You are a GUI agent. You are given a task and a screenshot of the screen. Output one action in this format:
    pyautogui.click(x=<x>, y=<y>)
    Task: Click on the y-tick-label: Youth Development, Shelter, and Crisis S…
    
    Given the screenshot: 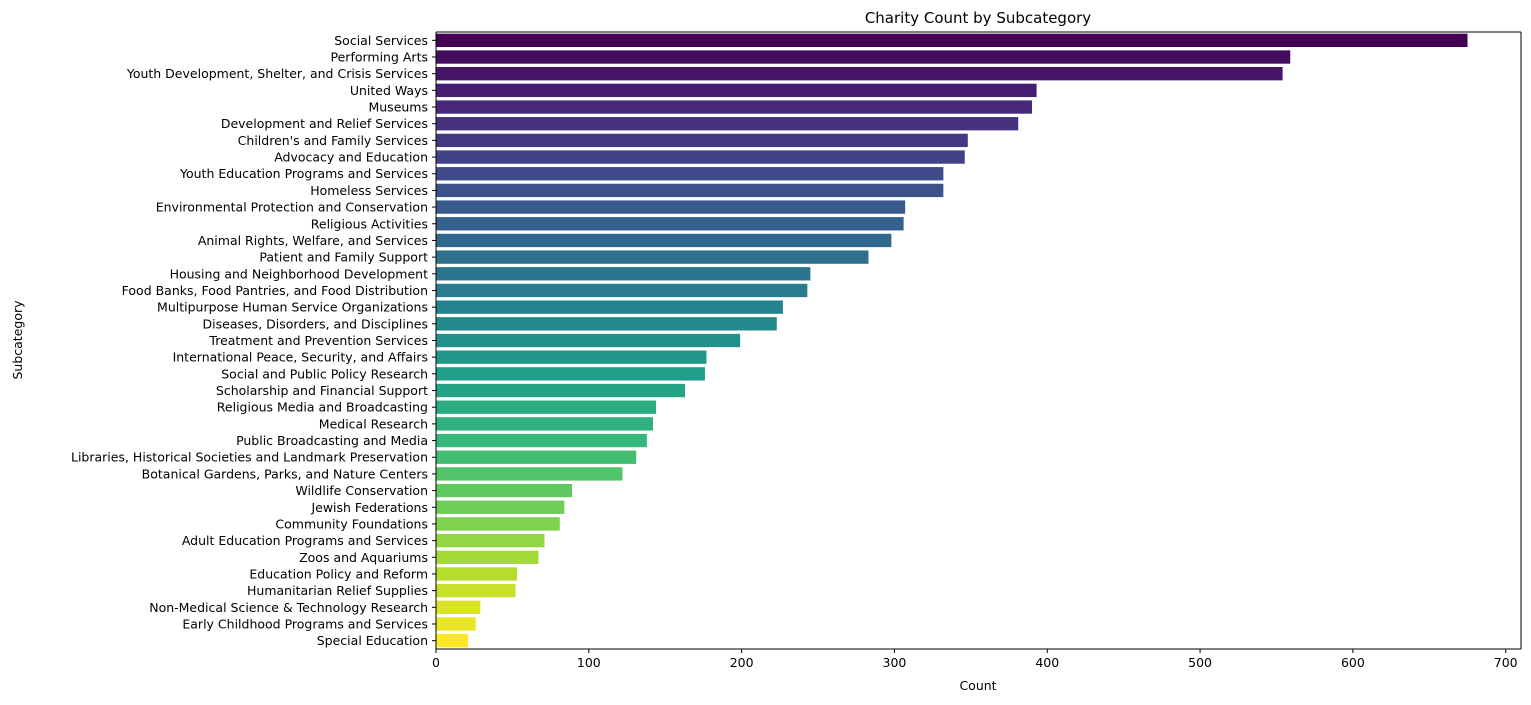 What is the action you would take?
    pyautogui.click(x=277, y=73)
    